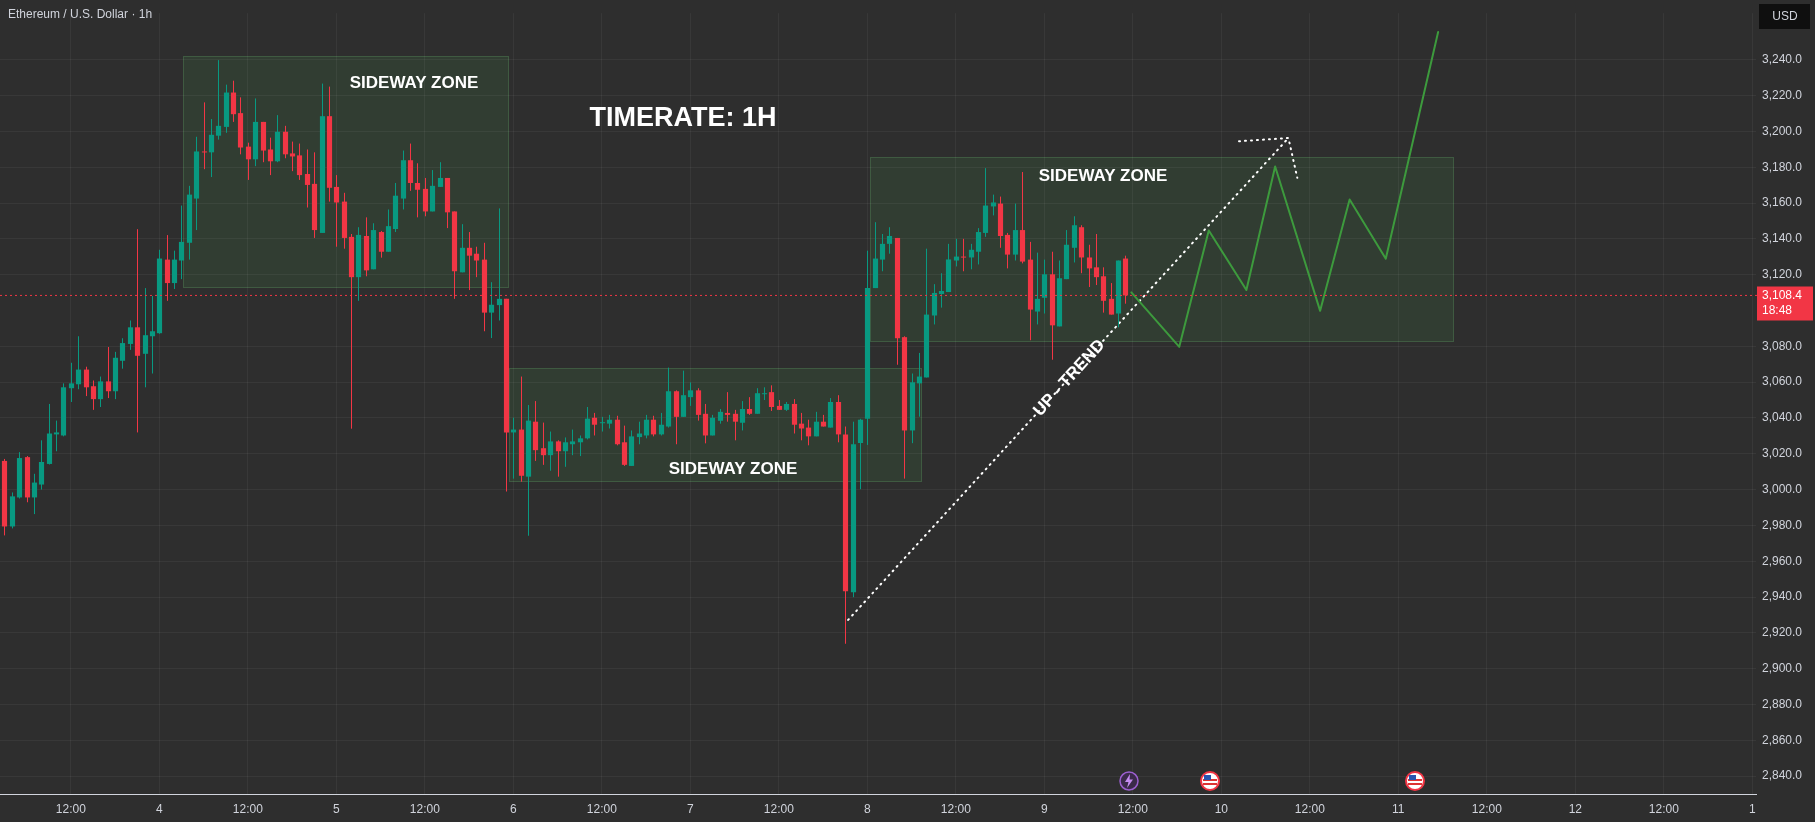 This screenshot has width=1815, height=822. I want to click on y-tick-label: 3,220.0, so click(1782, 94).